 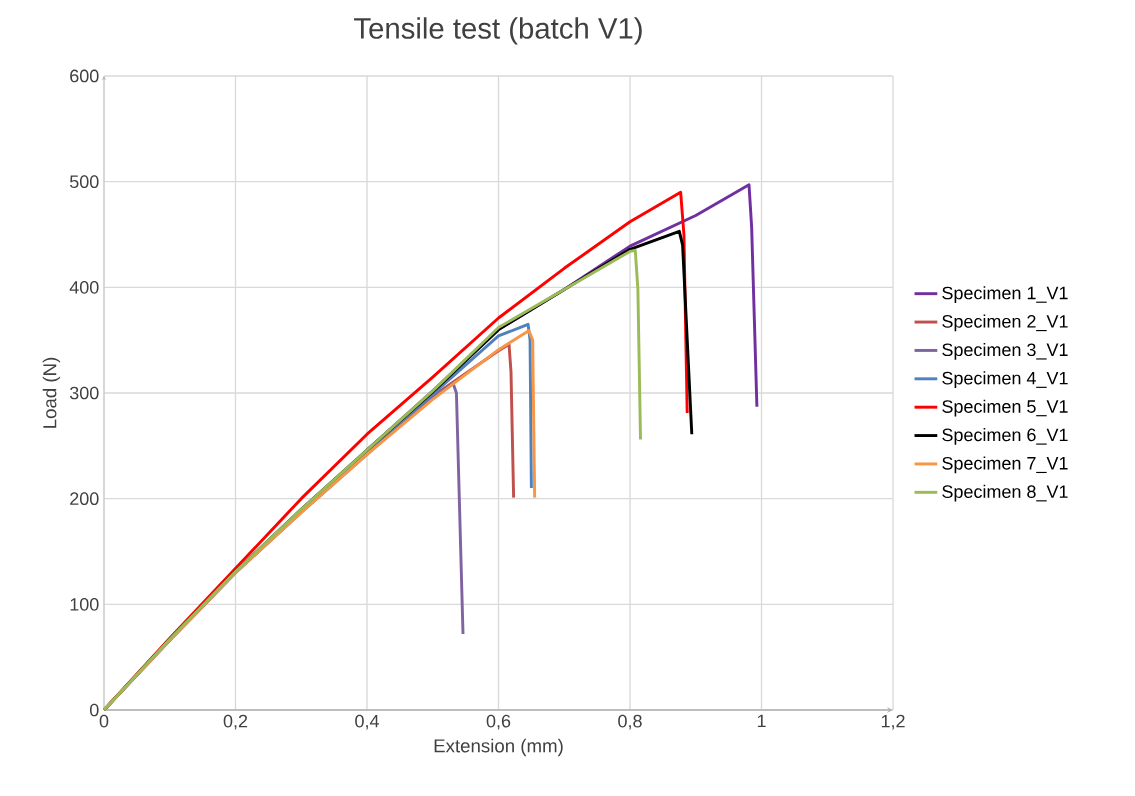 What do you see at coordinates (367, 722) in the screenshot?
I see `x-tick-label: 0,4` at bounding box center [367, 722].